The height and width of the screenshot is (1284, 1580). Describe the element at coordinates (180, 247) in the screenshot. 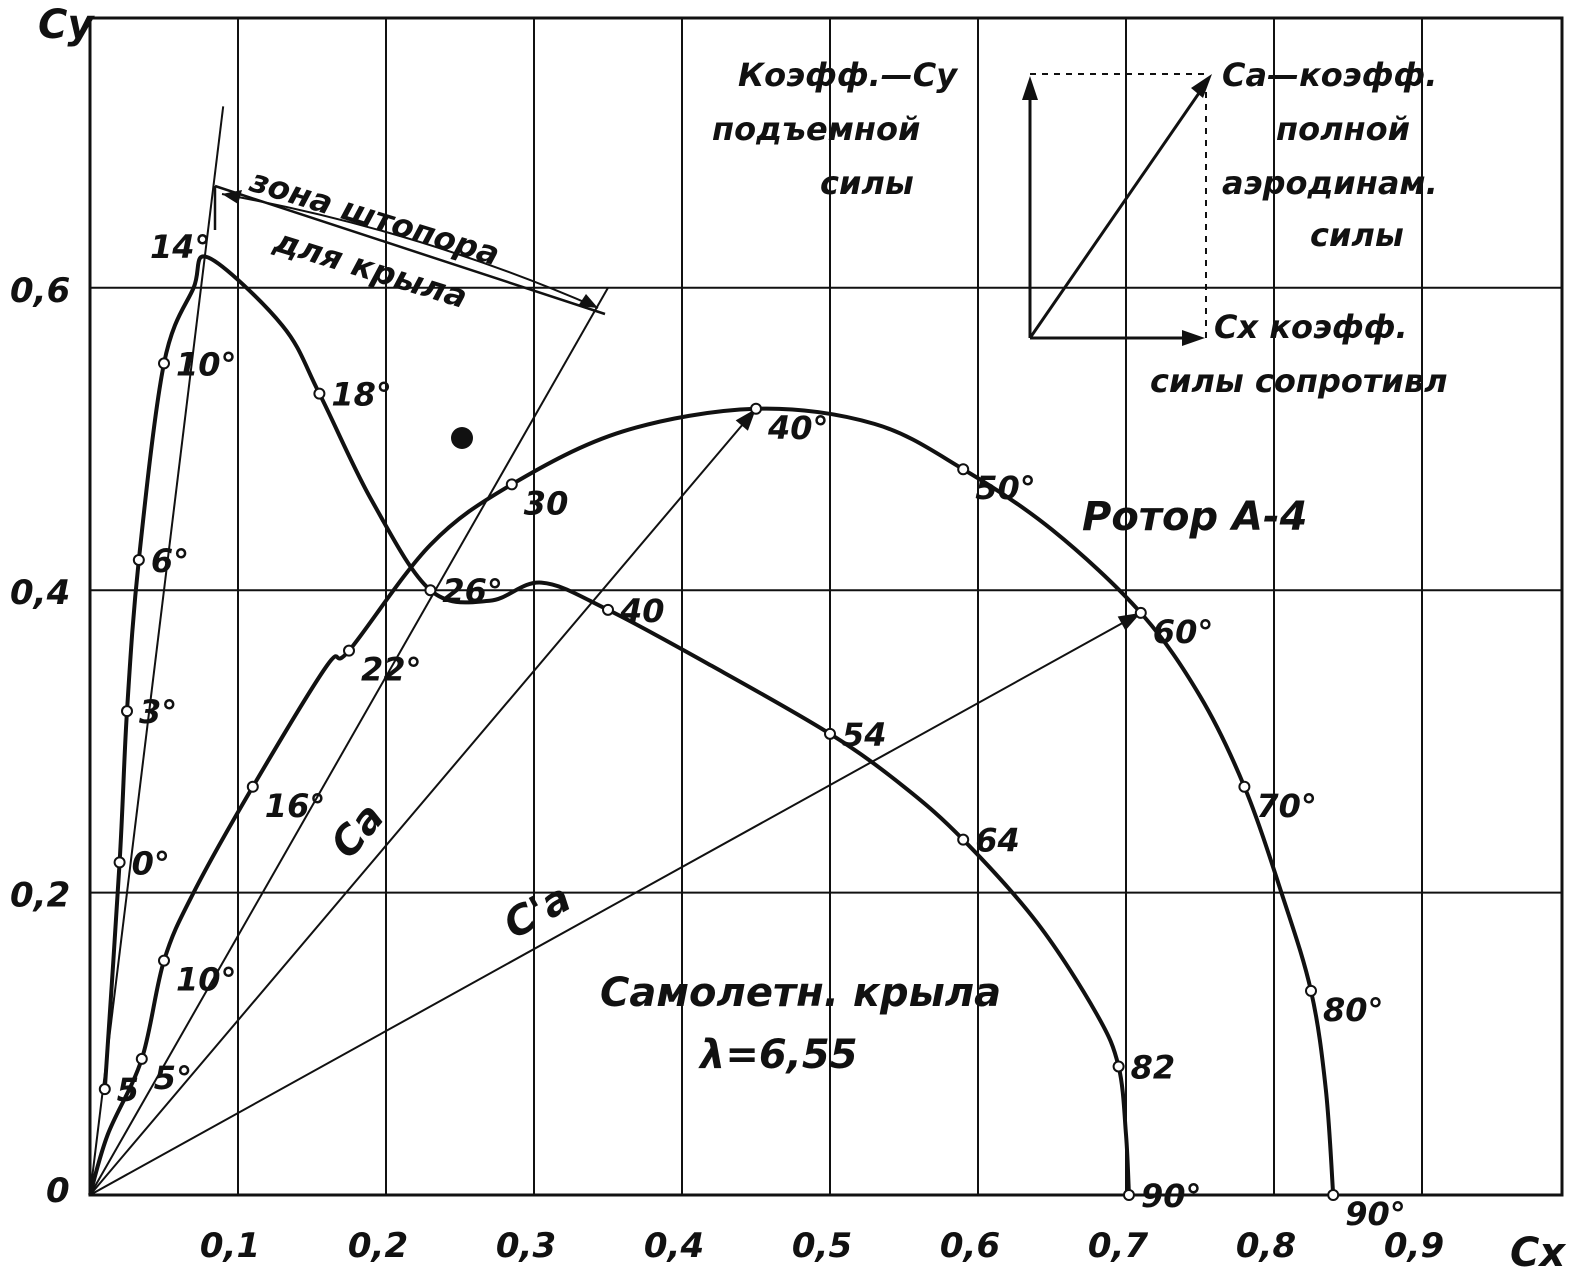

I see `label-14deg: 14°` at that location.